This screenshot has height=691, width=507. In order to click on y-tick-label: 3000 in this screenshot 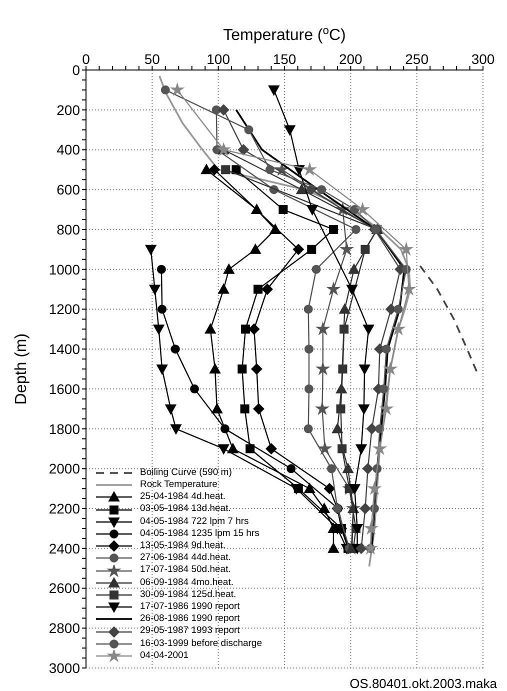, I will do `click(64, 668)`.